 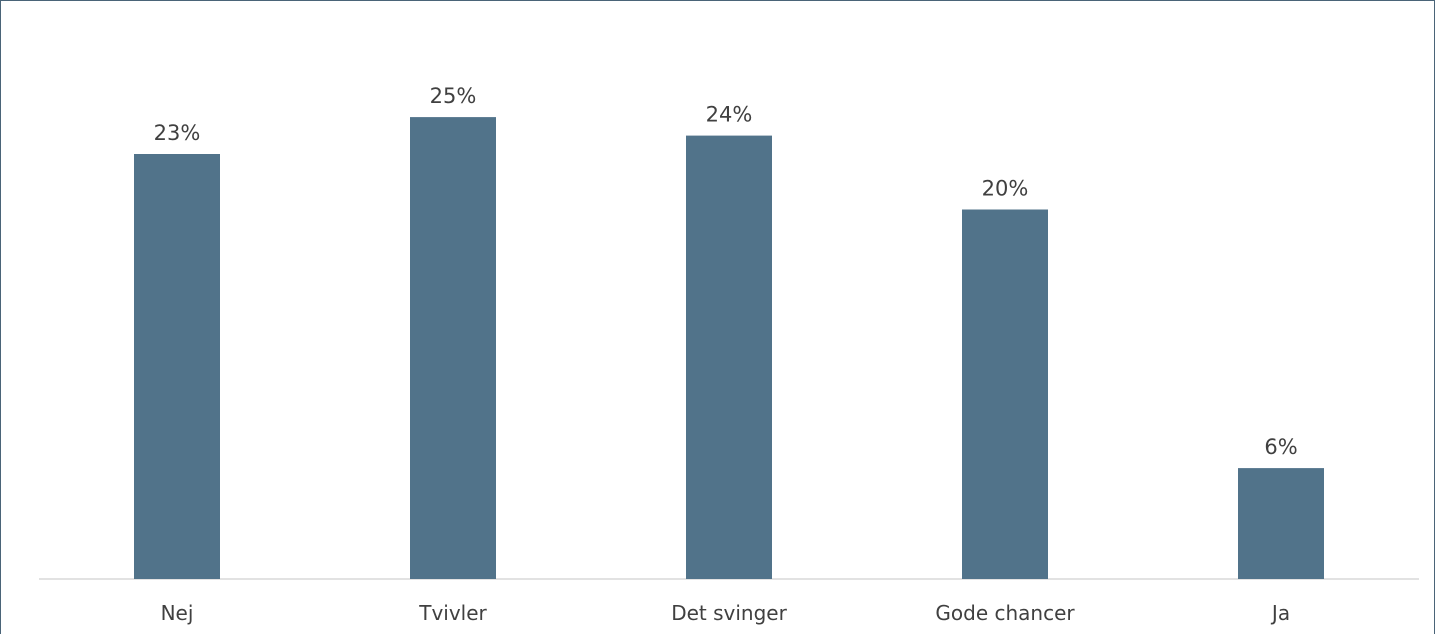 What do you see at coordinates (1005, 189) in the screenshot?
I see `data-label: 20%` at bounding box center [1005, 189].